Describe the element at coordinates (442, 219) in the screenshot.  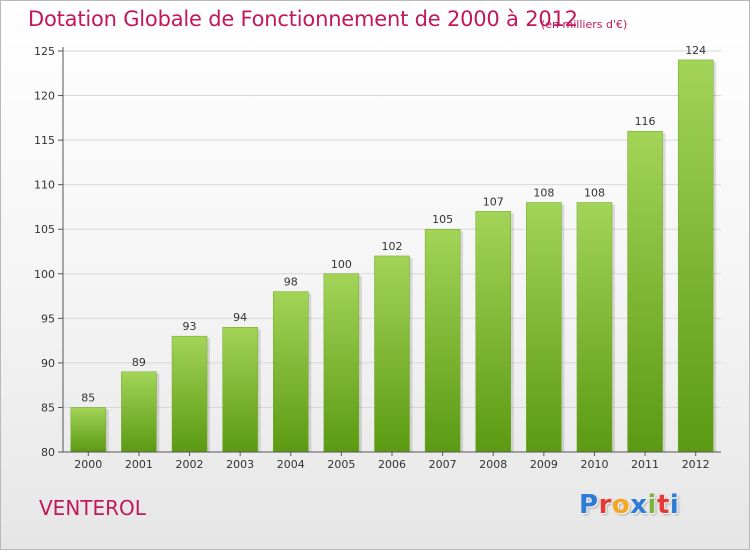
I see `bar-value-label: 105` at that location.